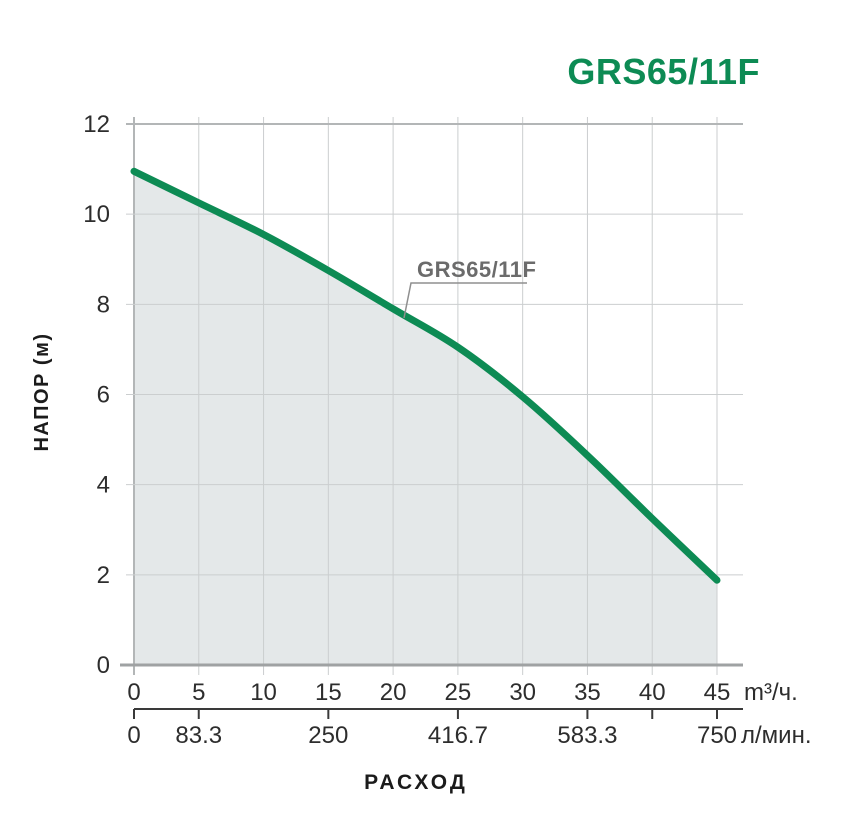 This screenshot has height=827, width=841. Describe the element at coordinates (663, 71) in the screenshot. I see `chart-title: GRS65/11F` at that location.